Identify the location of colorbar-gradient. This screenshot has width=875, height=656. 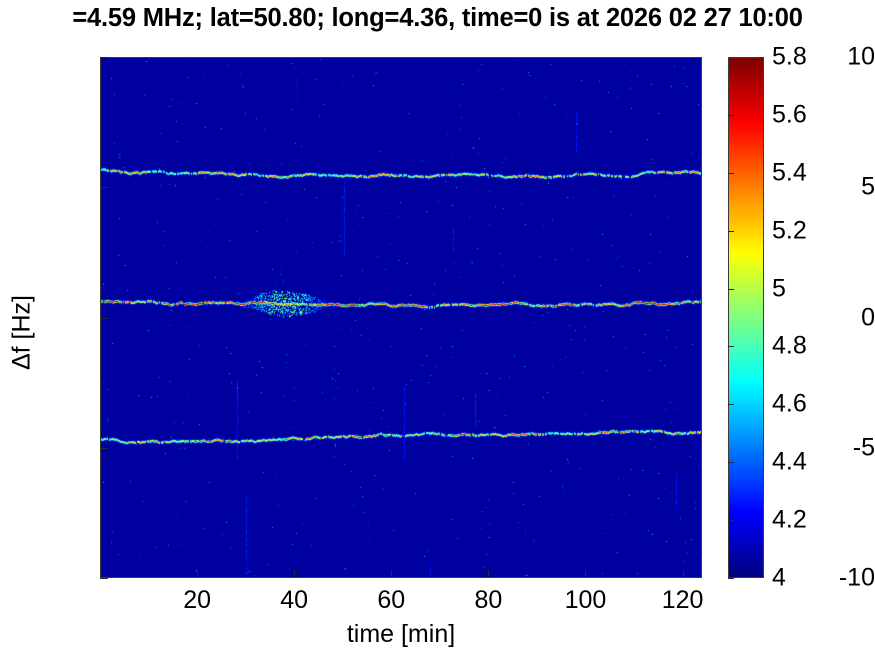
(746, 317).